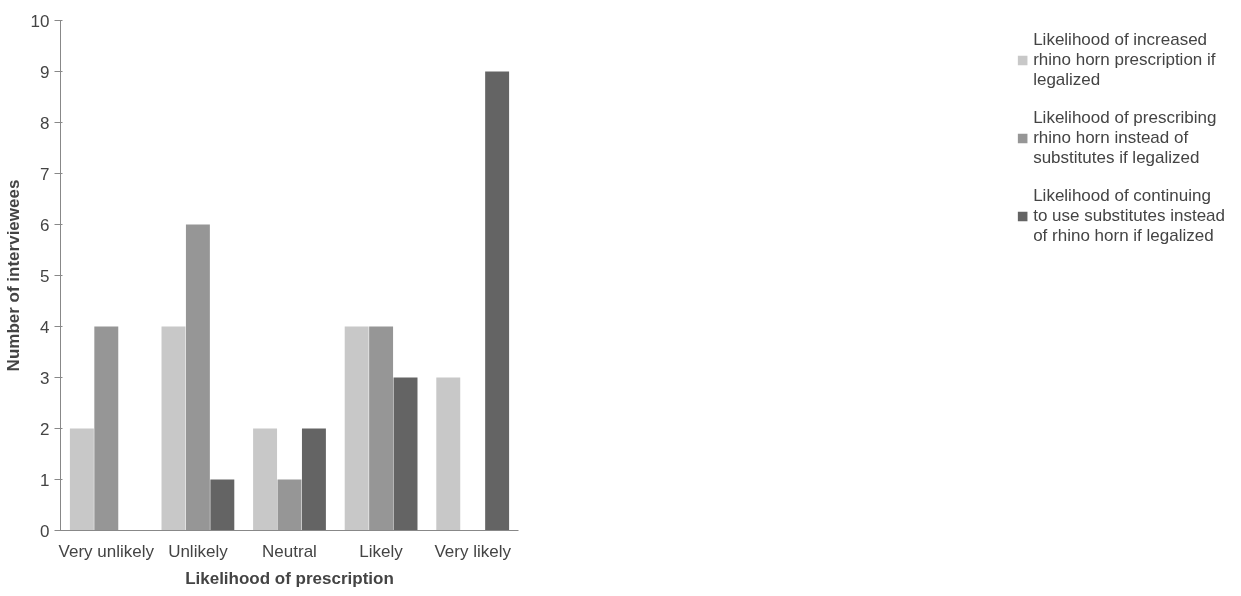 The image size is (1241, 596). What do you see at coordinates (40, 21) in the screenshot?
I see `y-tick-label: 10` at bounding box center [40, 21].